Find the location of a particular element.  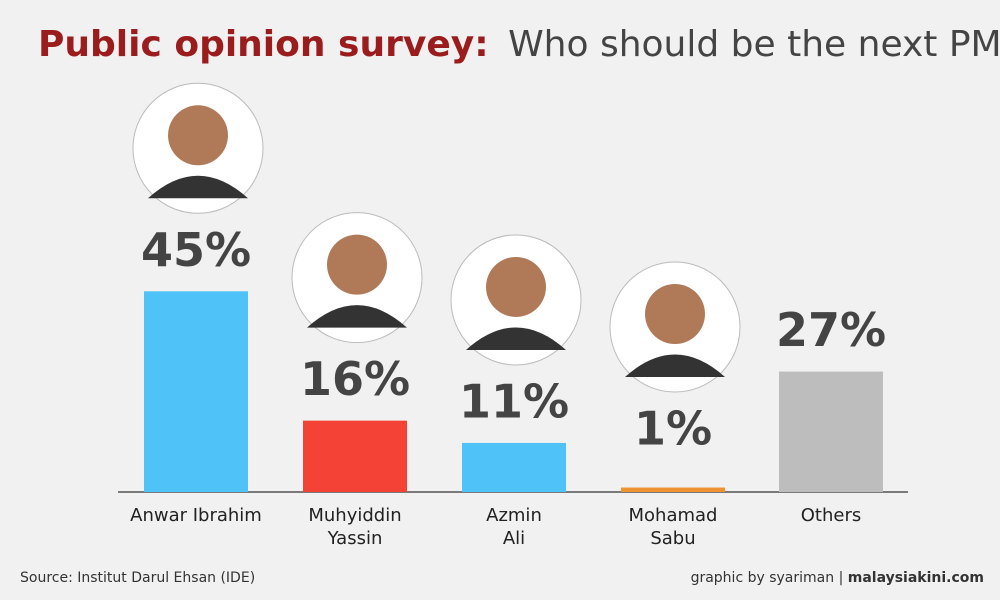

value-label: 1% is located at coordinates (673, 429).